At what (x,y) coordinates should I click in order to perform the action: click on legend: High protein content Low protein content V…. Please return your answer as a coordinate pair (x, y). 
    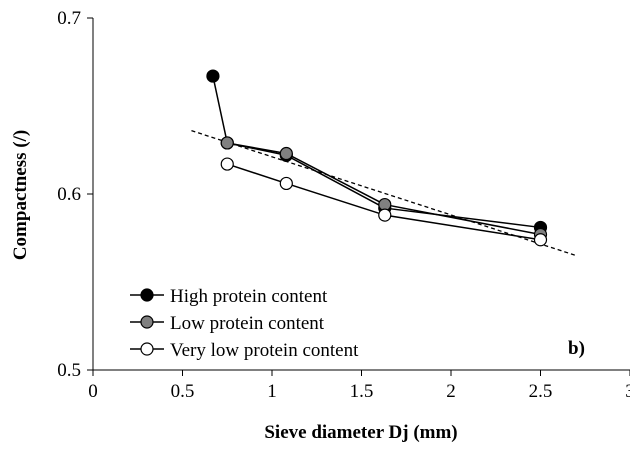
    Looking at the image, I should click on (244, 323).